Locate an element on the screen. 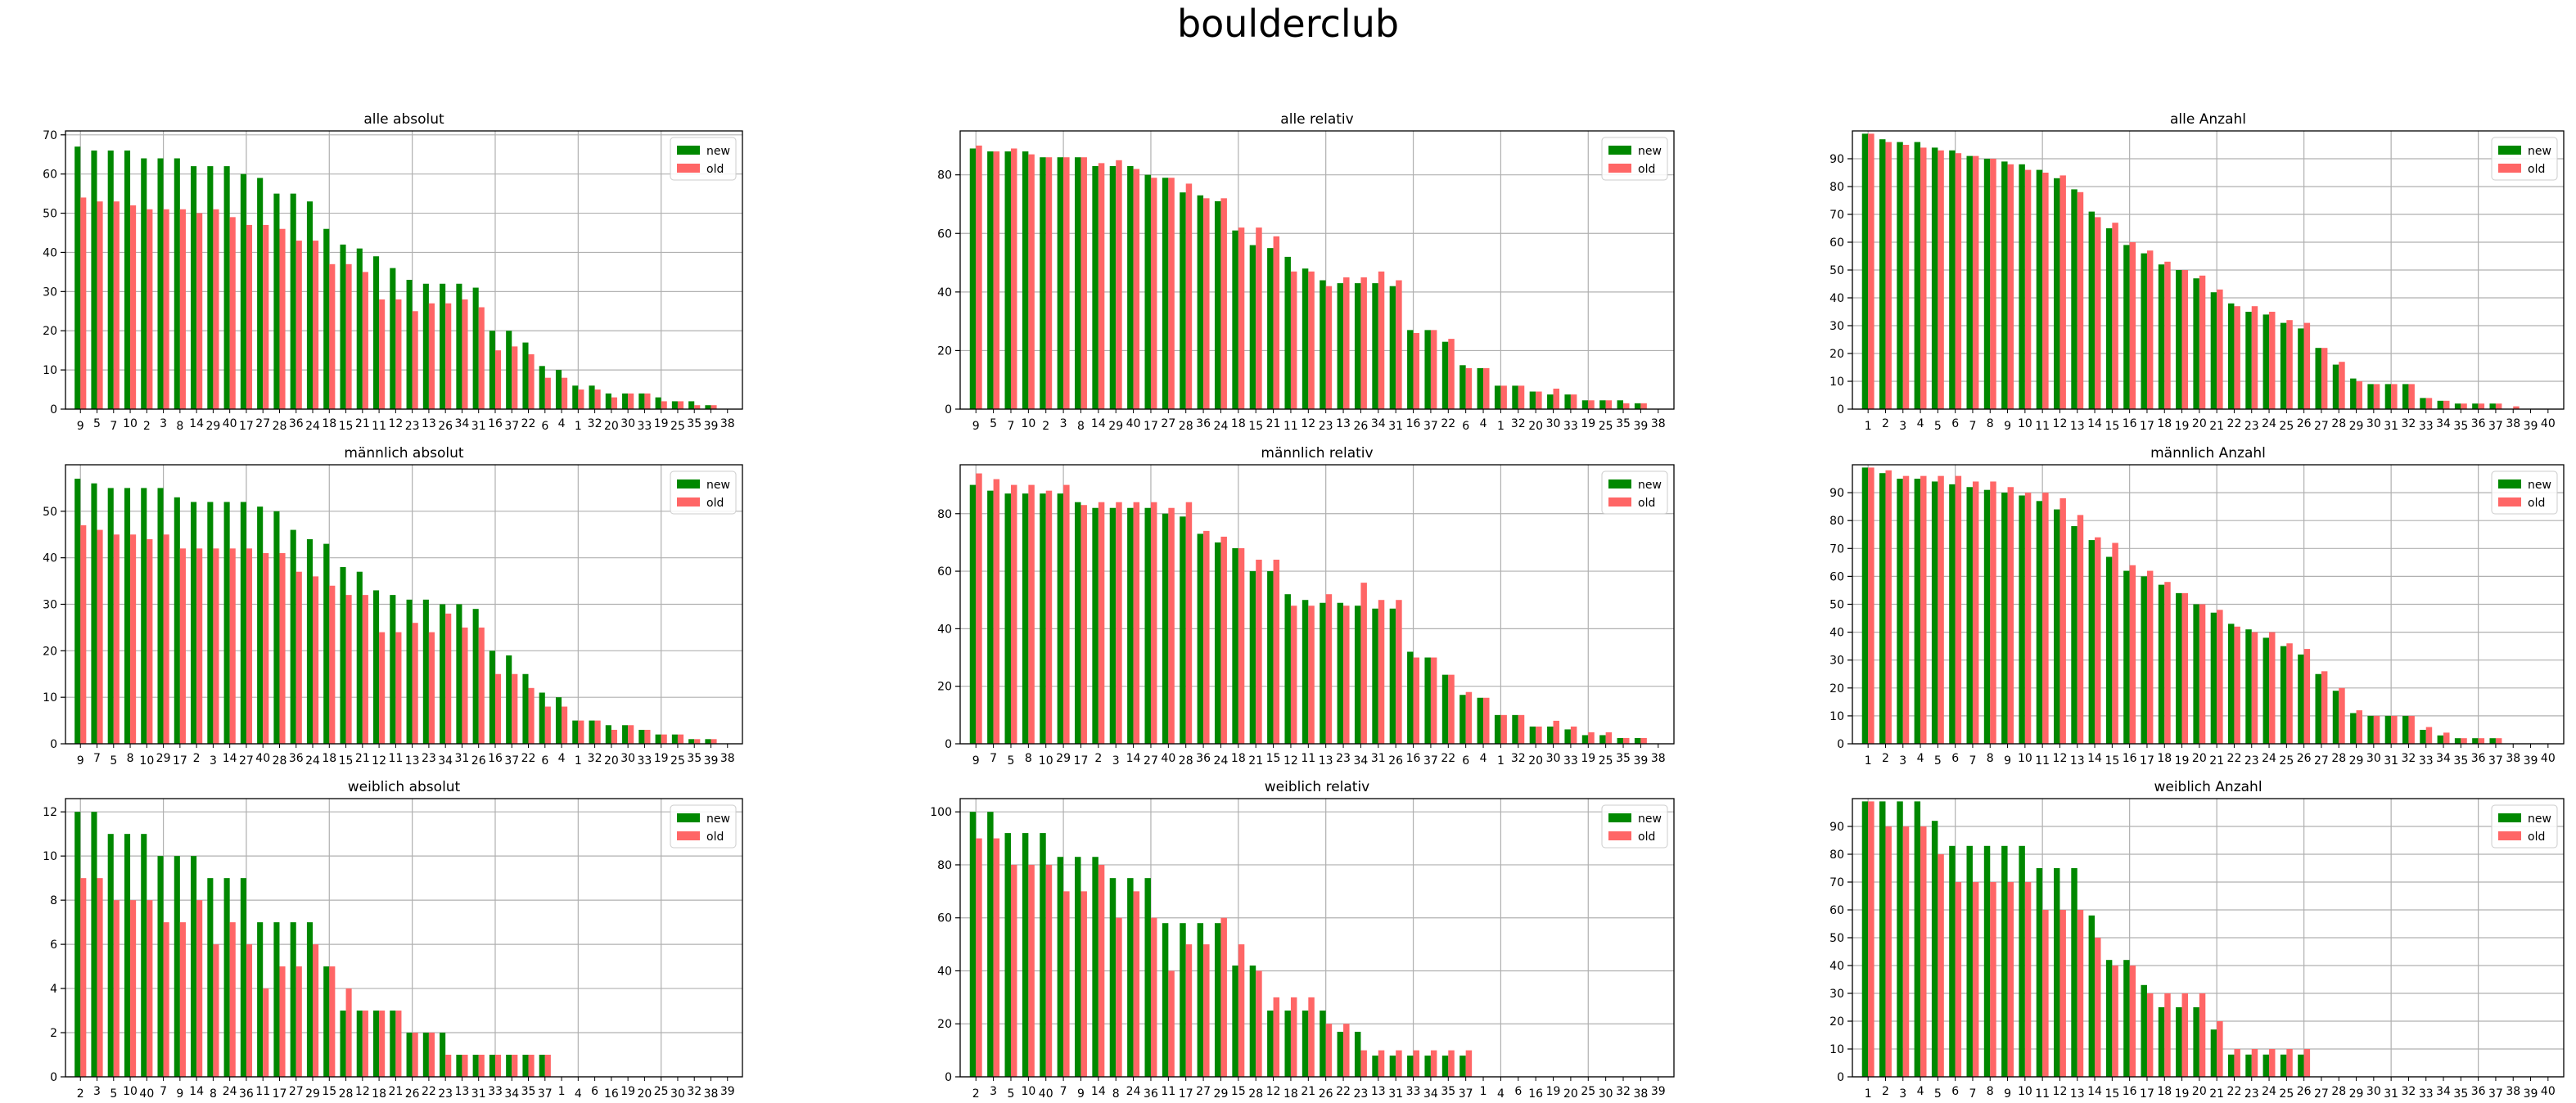 The image size is (2576, 1103). x-tick-label: 29 is located at coordinates (2356, 761).